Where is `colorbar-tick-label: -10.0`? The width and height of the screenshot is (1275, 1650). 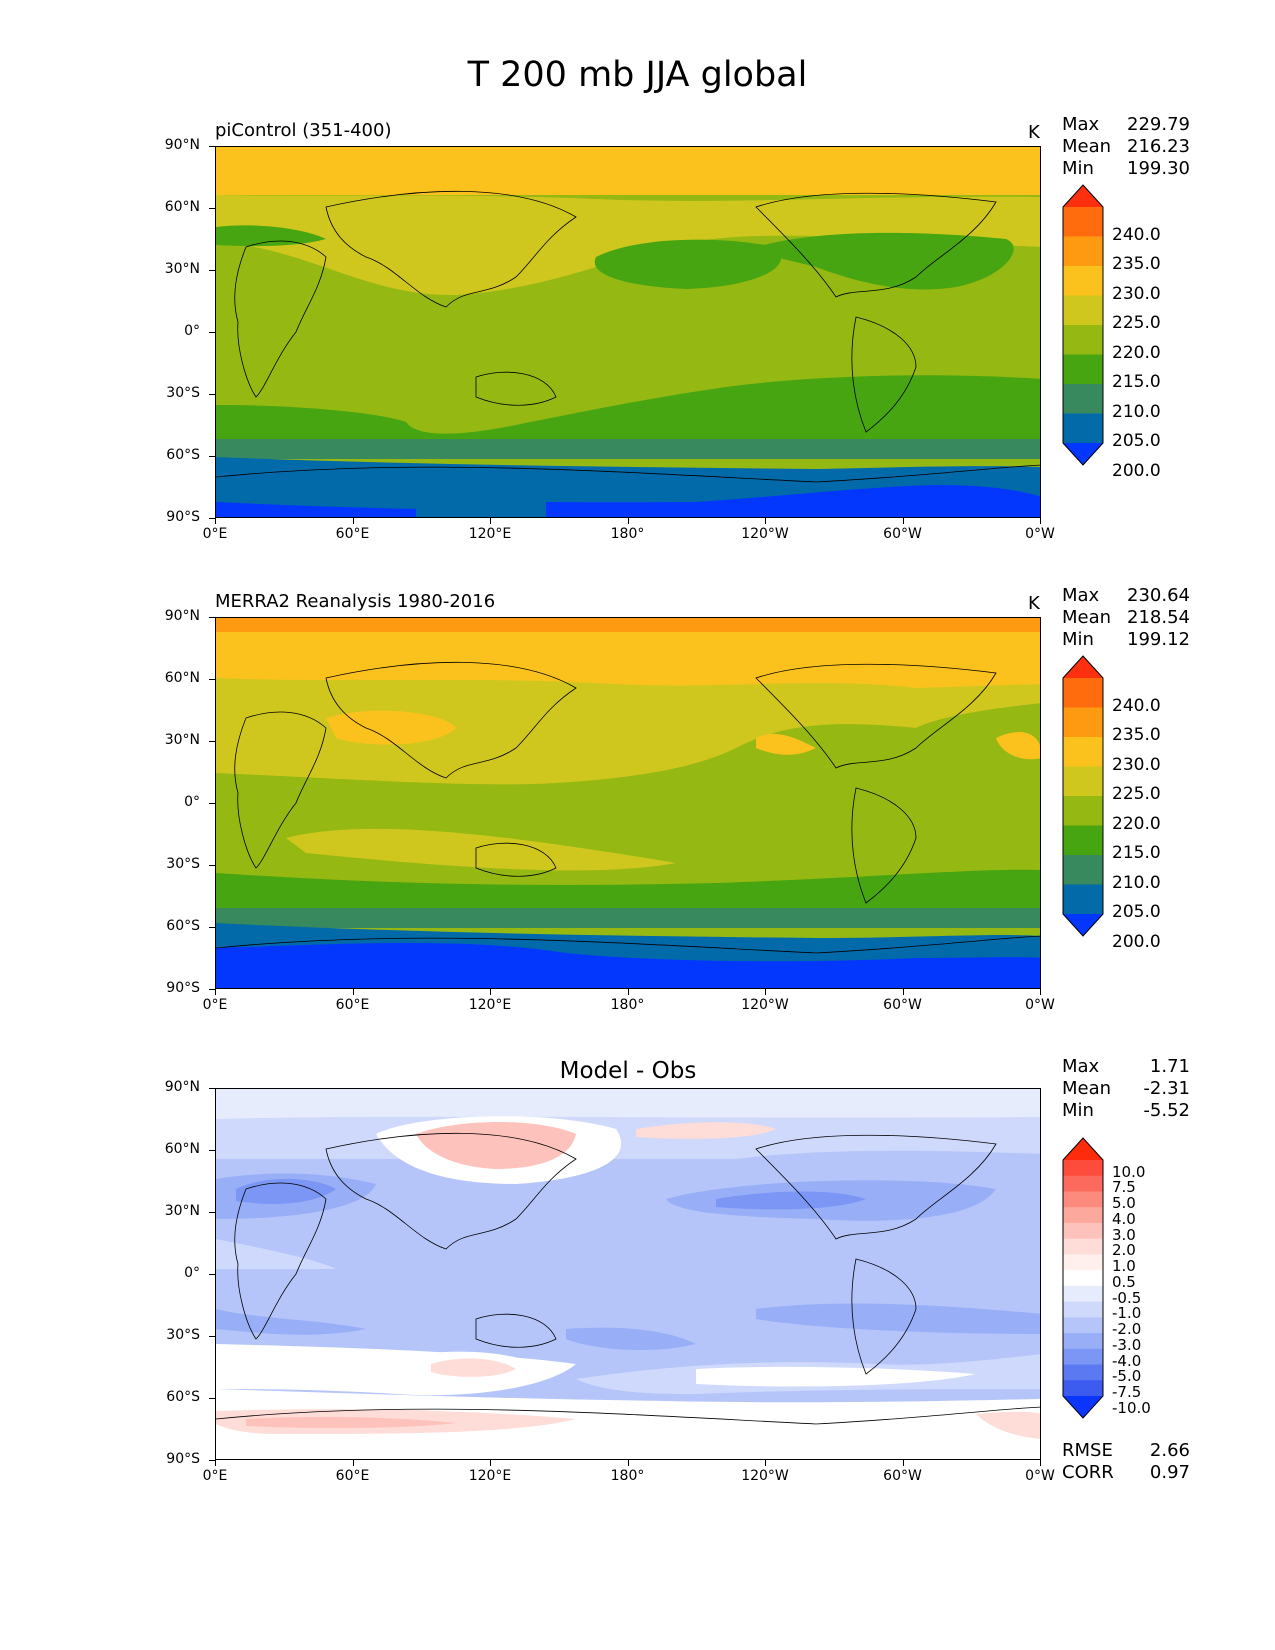 colorbar-tick-label: -10.0 is located at coordinates (1131, 1407).